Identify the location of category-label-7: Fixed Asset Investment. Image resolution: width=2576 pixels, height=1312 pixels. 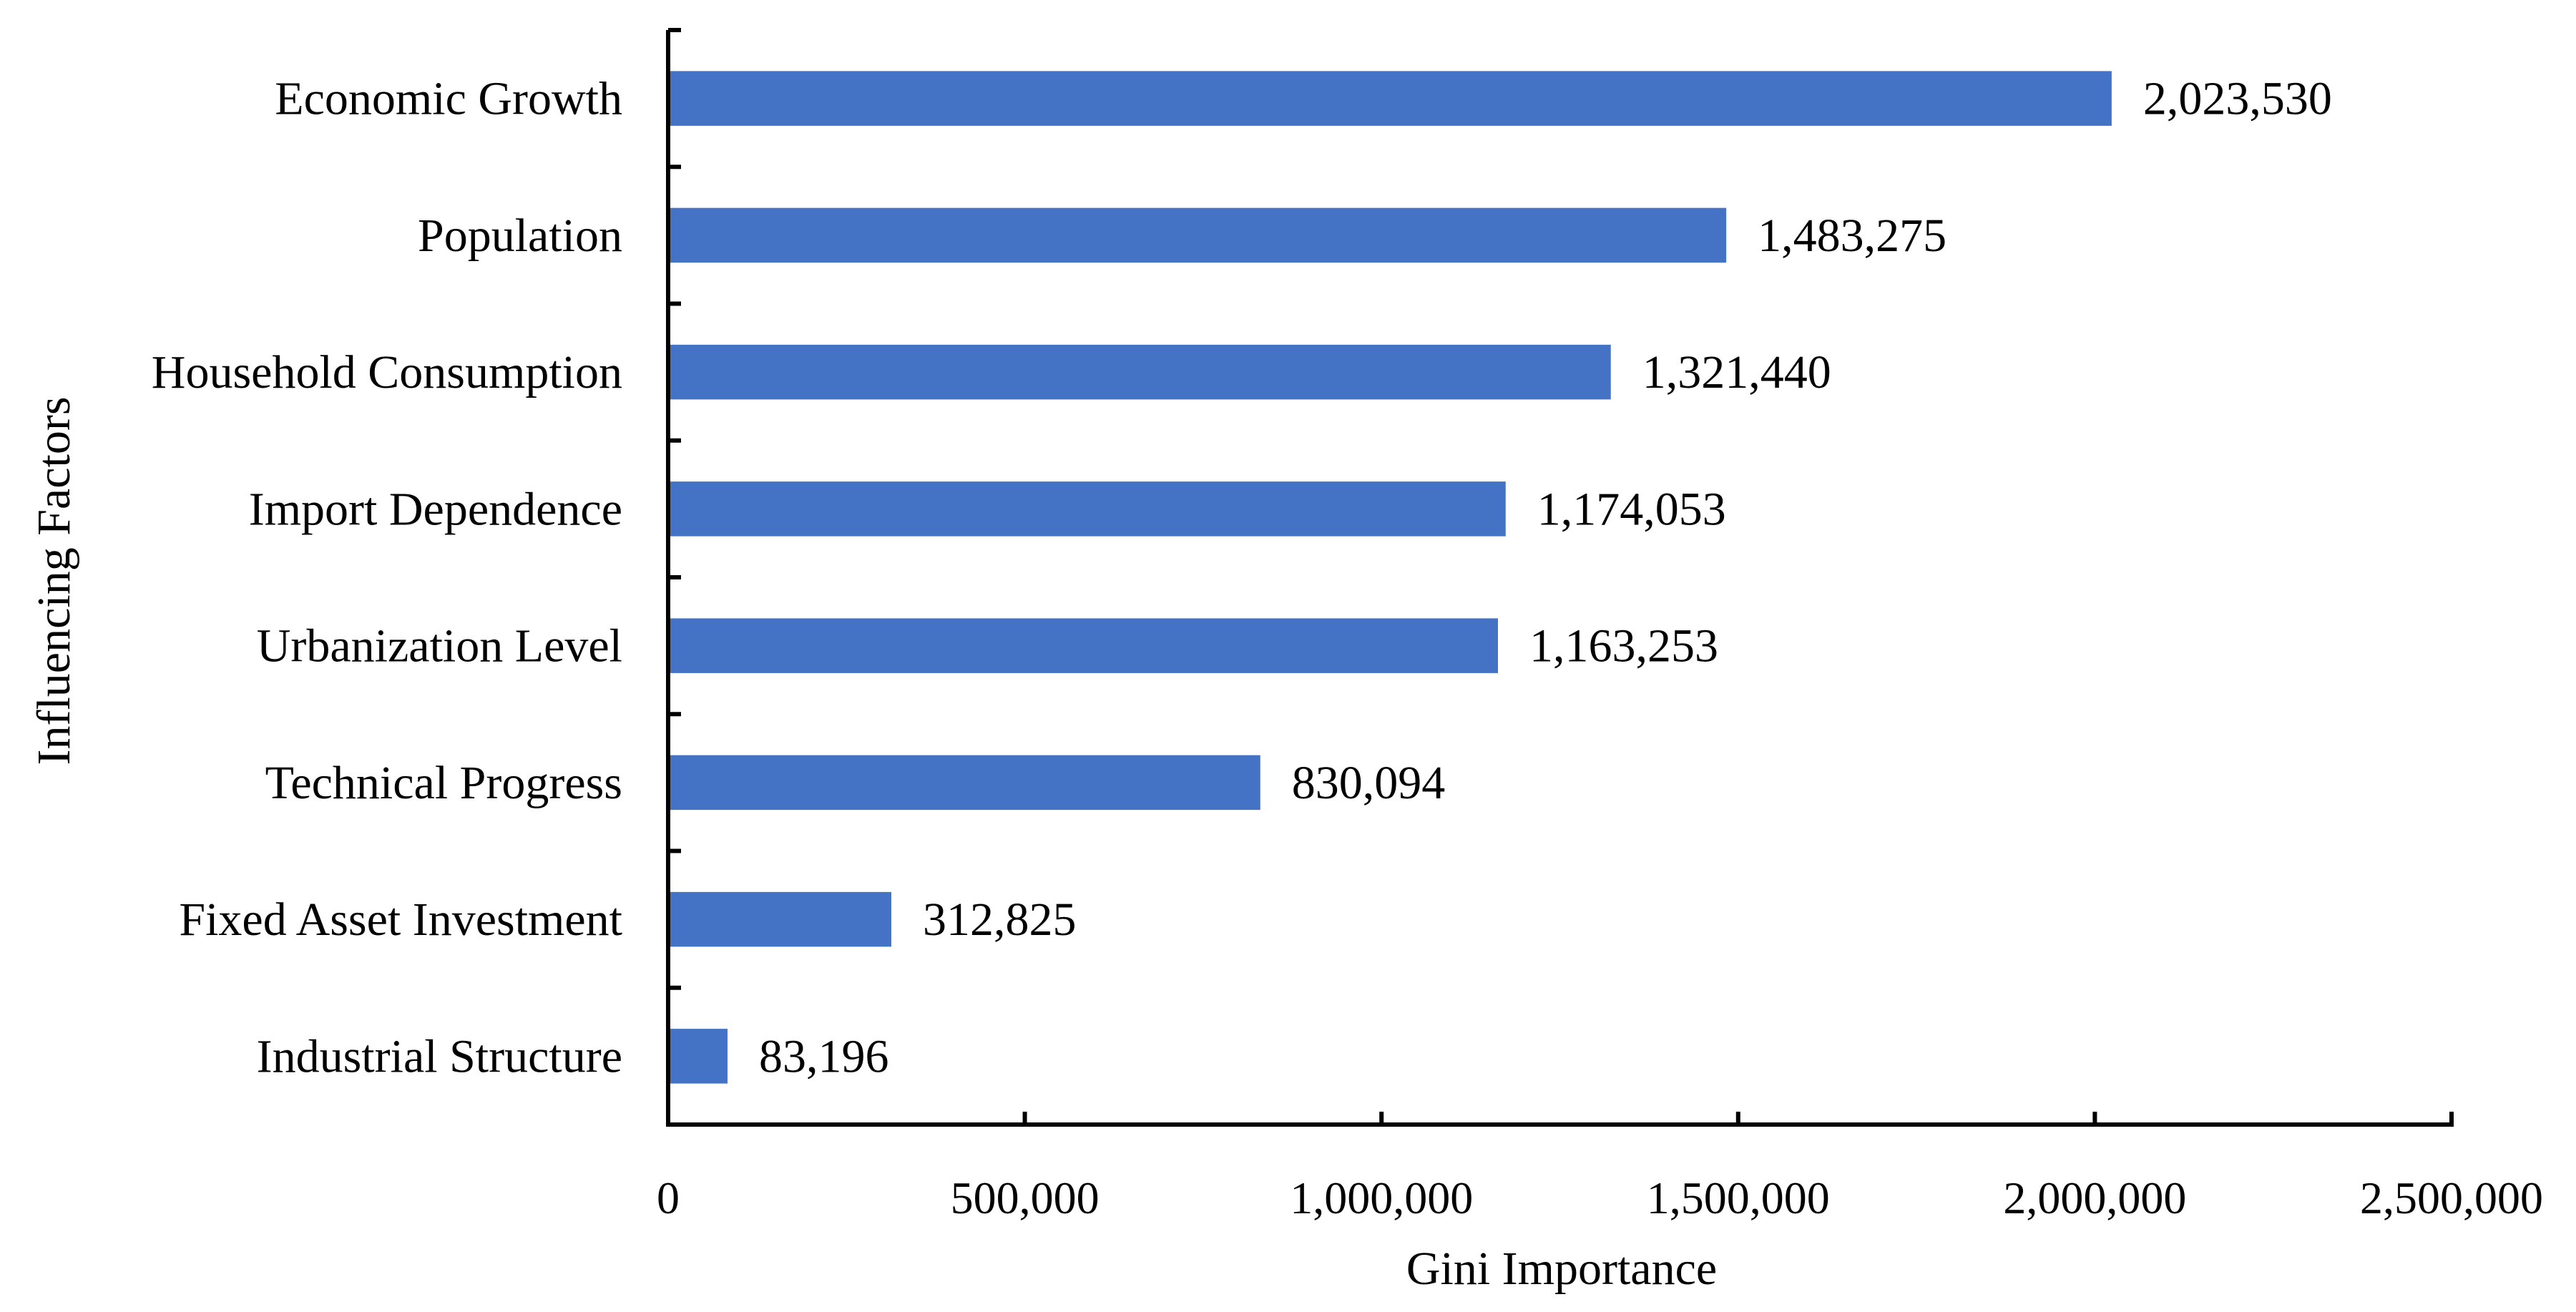
(400, 920).